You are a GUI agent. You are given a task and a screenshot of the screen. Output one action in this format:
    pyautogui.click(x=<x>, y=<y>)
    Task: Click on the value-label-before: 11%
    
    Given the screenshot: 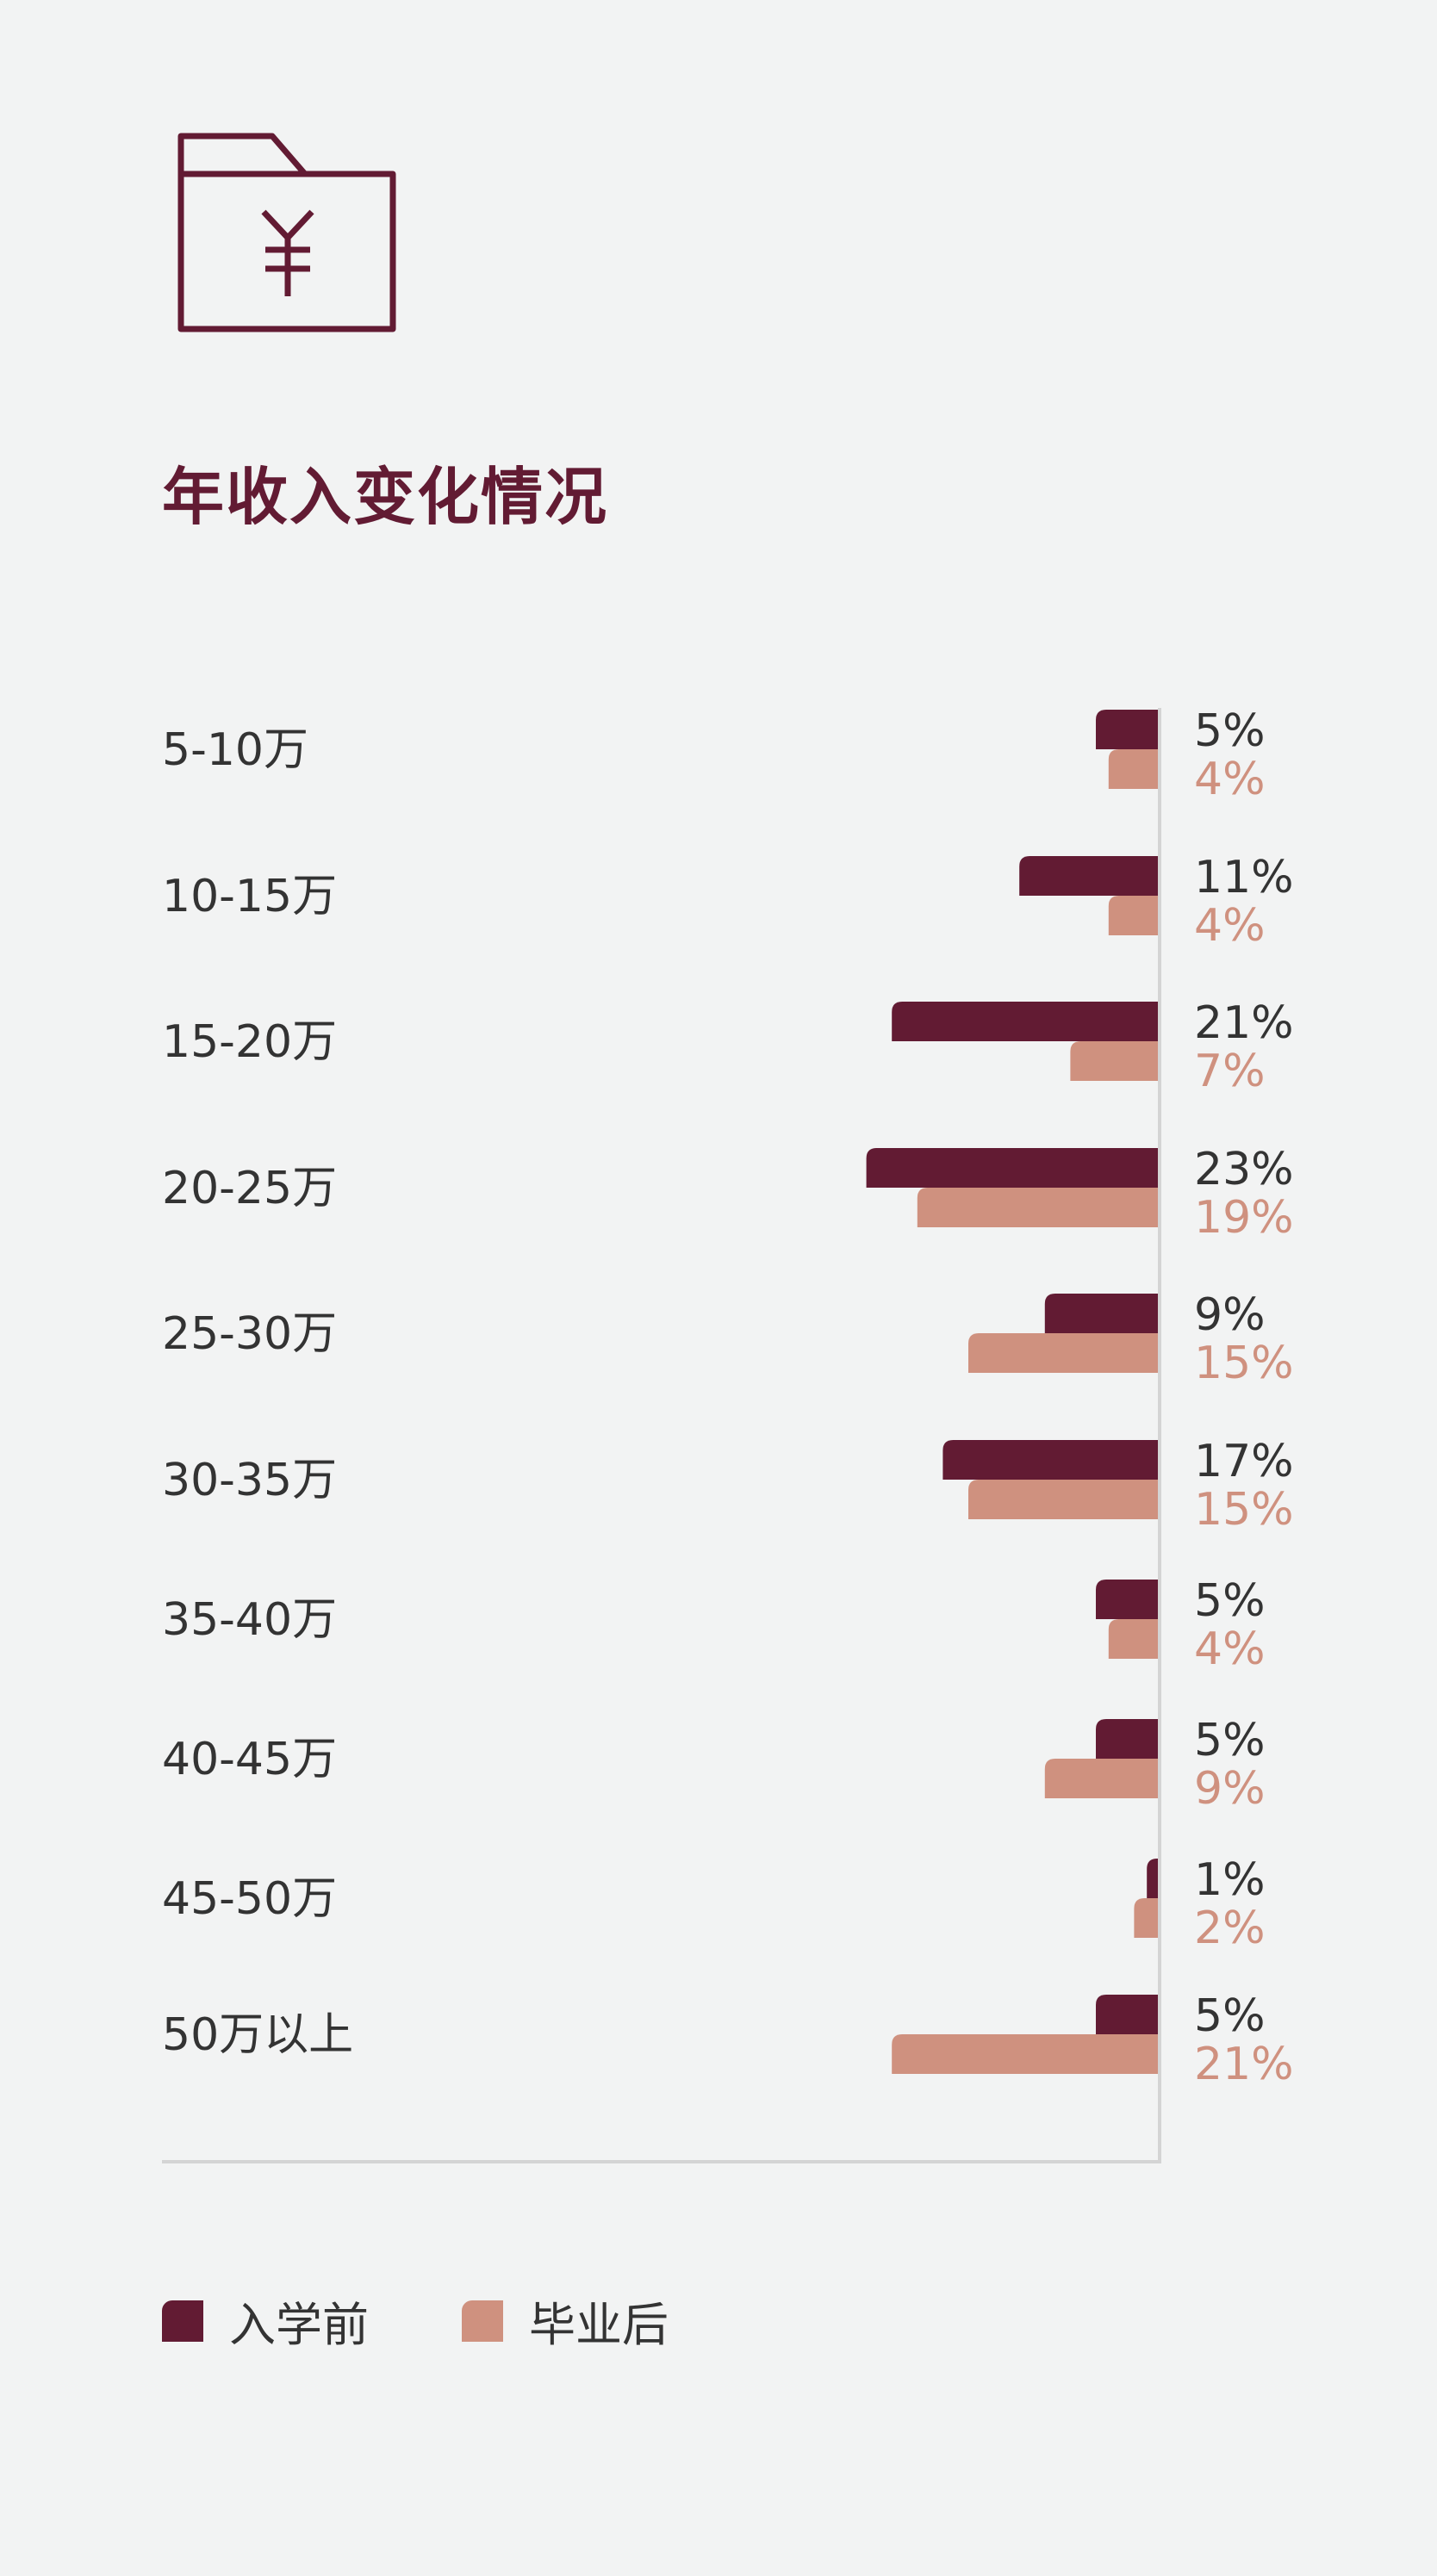 What is the action you would take?
    pyautogui.click(x=1244, y=877)
    